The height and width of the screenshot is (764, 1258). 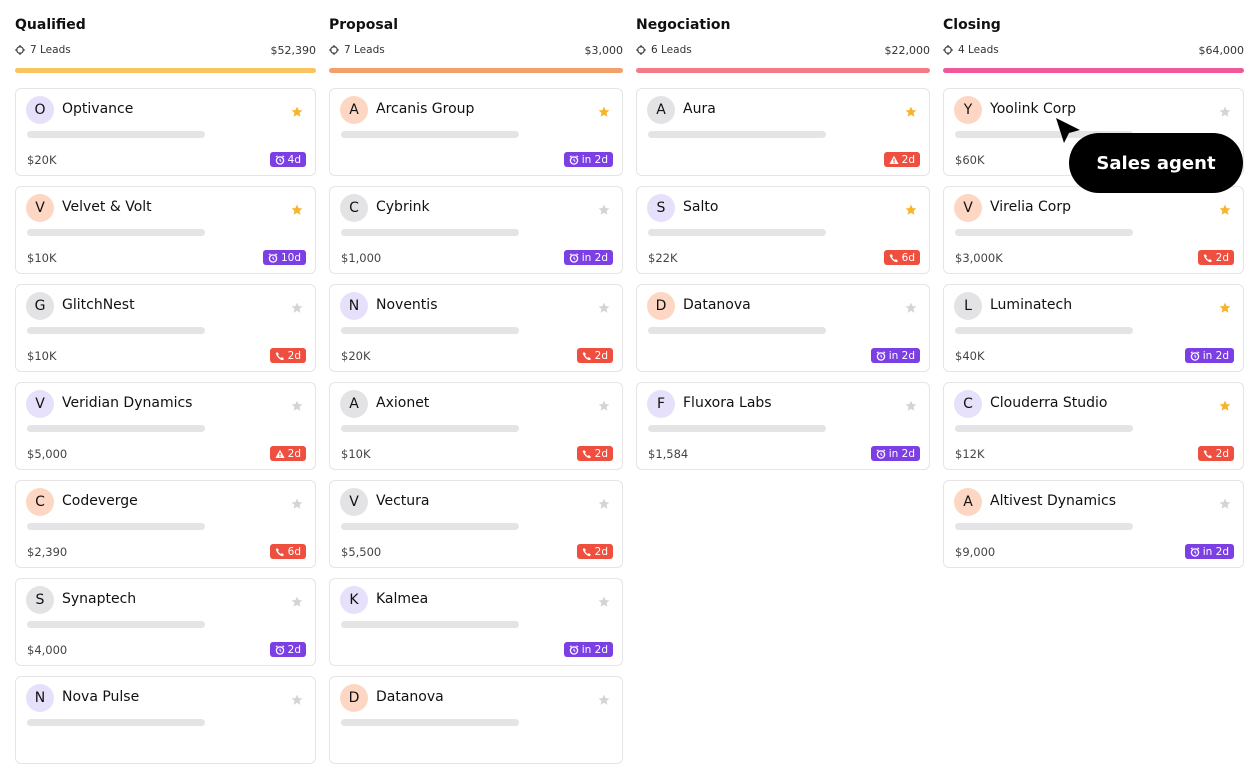 What do you see at coordinates (476, 622) in the screenshot?
I see `lead-card: K Kalmea in 2d` at bounding box center [476, 622].